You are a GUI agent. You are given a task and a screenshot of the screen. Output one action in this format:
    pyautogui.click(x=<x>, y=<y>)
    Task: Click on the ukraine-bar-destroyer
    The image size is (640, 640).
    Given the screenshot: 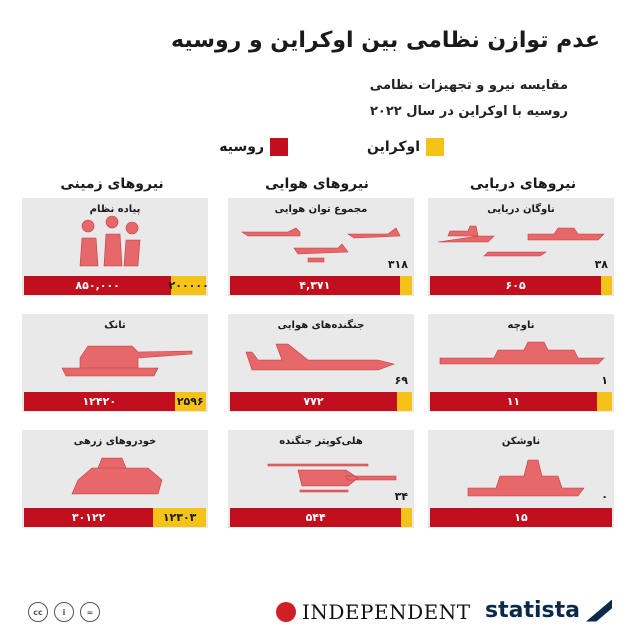 What is the action you would take?
    pyautogui.click(x=604, y=401)
    